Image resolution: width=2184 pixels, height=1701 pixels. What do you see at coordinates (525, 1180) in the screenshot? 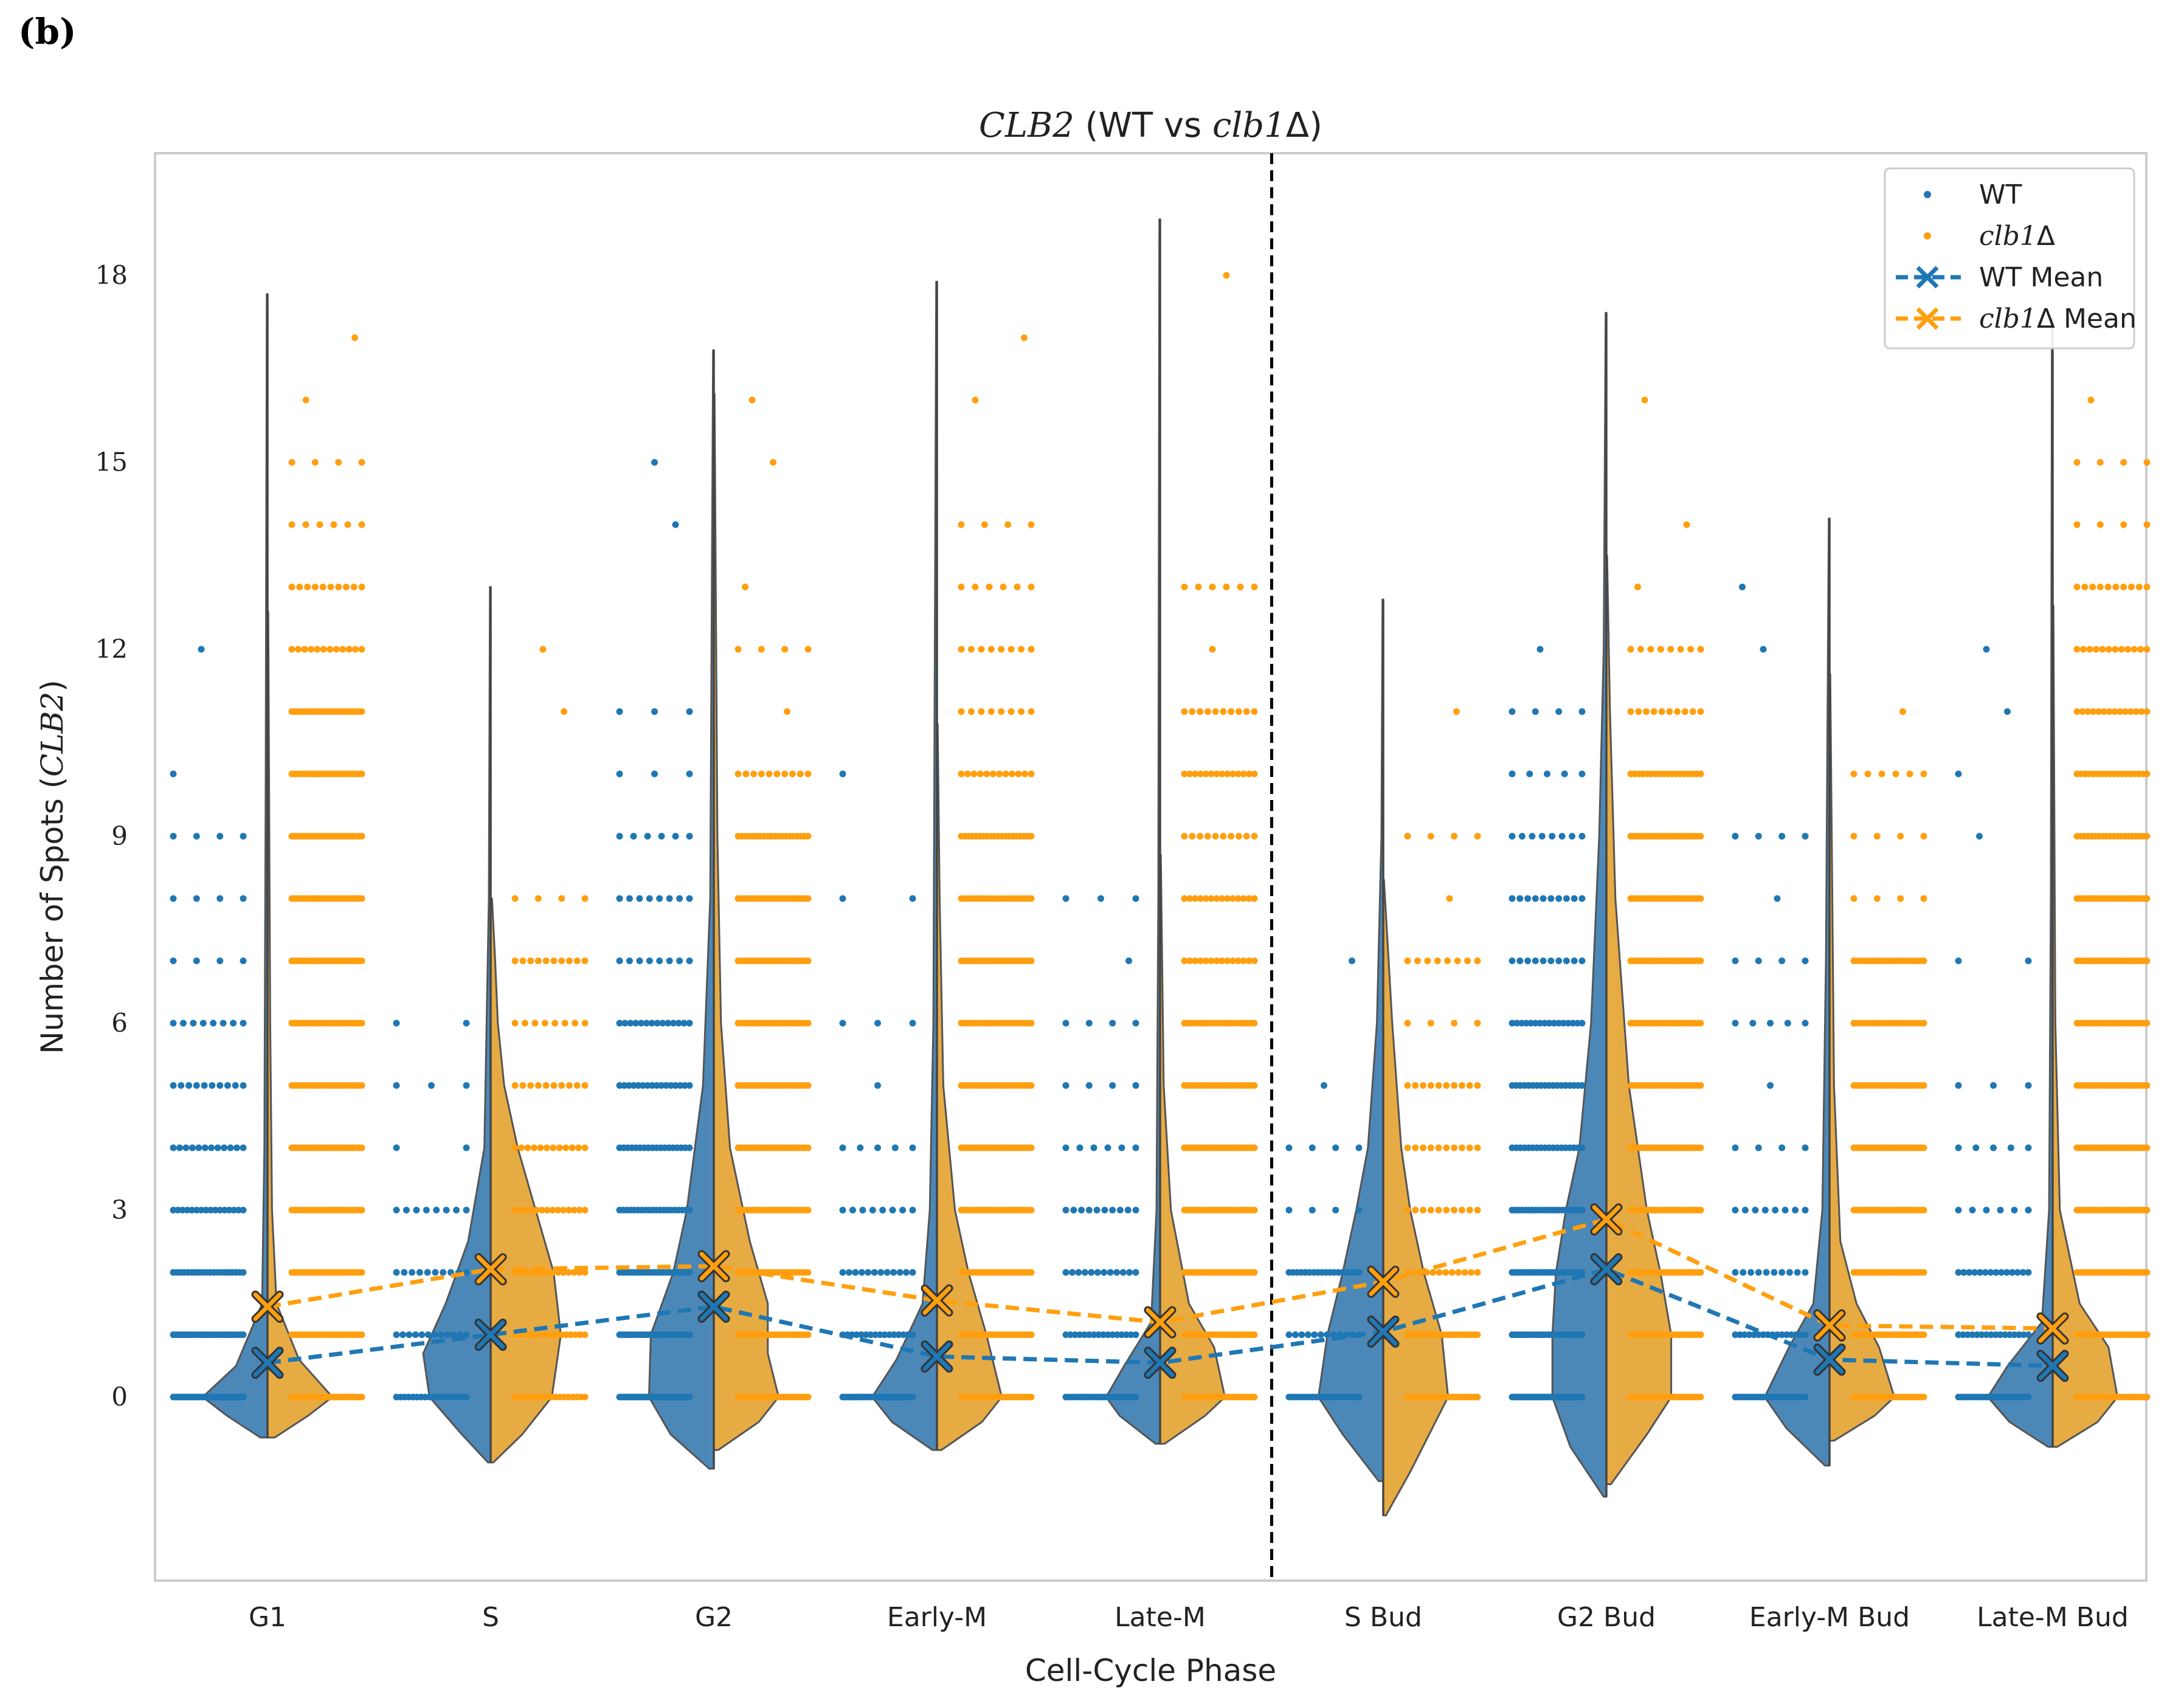
I see `violin-mut` at bounding box center [525, 1180].